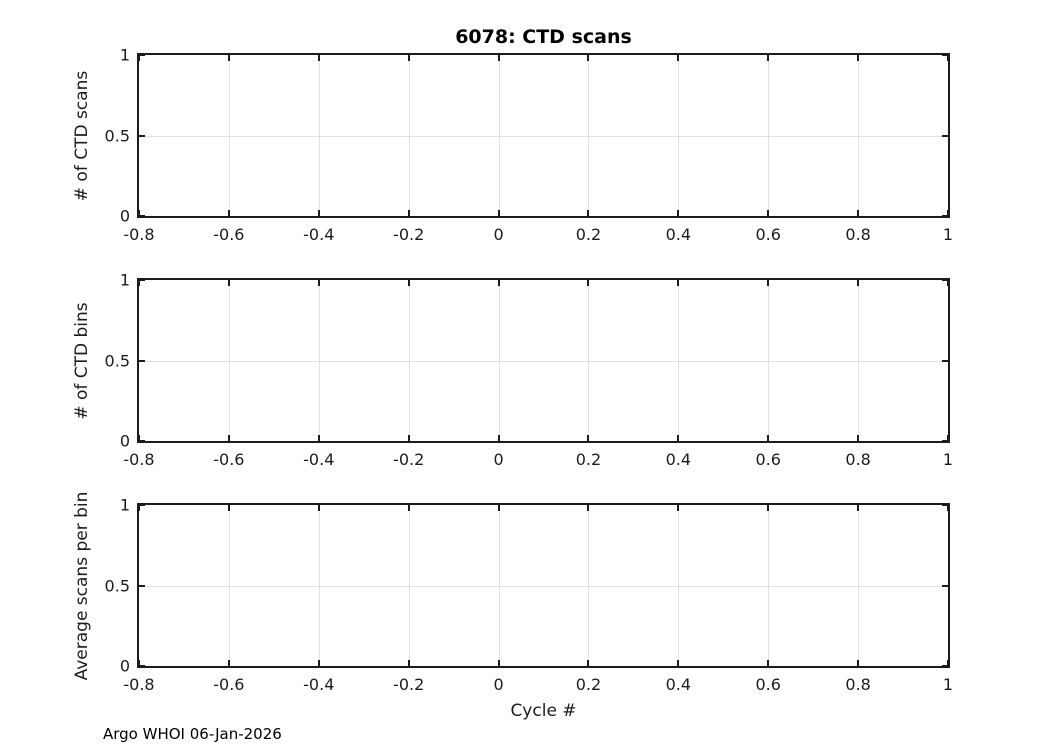 The height and width of the screenshot is (750, 1050). Describe the element at coordinates (82, 585) in the screenshot. I see `y-axis-label-avg-scans: Average scans per bin` at that location.